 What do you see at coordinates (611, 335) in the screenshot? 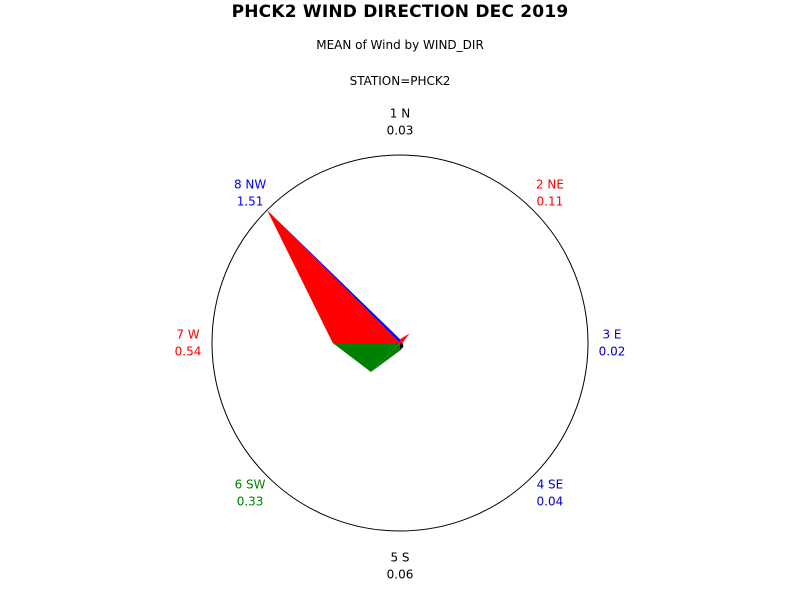
I see `direction-label-3-e: 3 E` at bounding box center [611, 335].